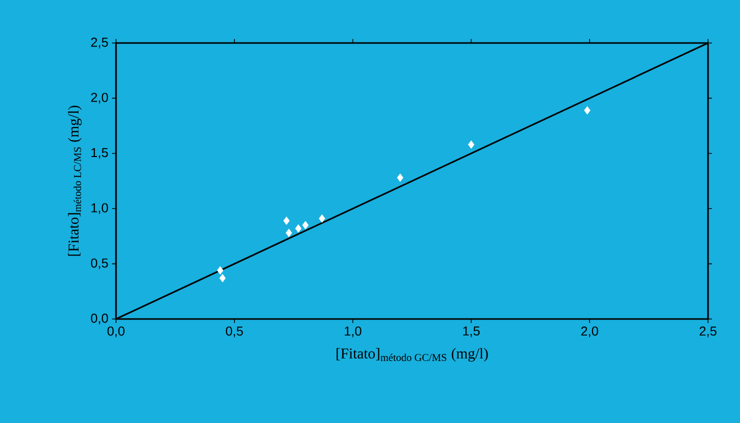  Describe the element at coordinates (412, 355) in the screenshot. I see `x-axis-title: $\text{[Fitato]}_{\text{método GC/MS}}\text{ (mg/l)}$` at that location.